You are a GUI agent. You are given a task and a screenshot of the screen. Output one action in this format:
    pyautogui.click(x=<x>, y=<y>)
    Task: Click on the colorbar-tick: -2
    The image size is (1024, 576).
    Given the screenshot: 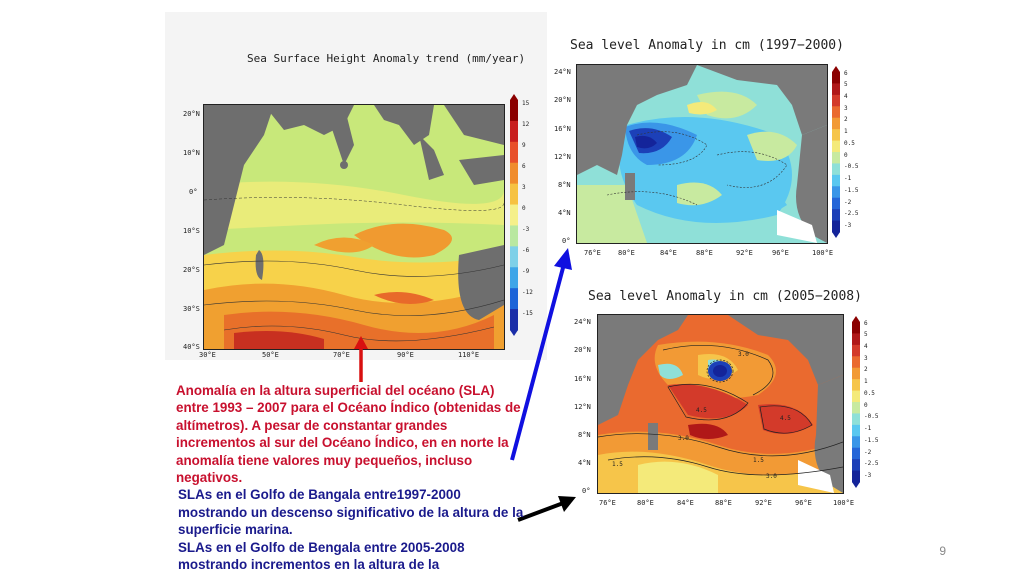 What is the action you would take?
    pyautogui.click(x=868, y=452)
    